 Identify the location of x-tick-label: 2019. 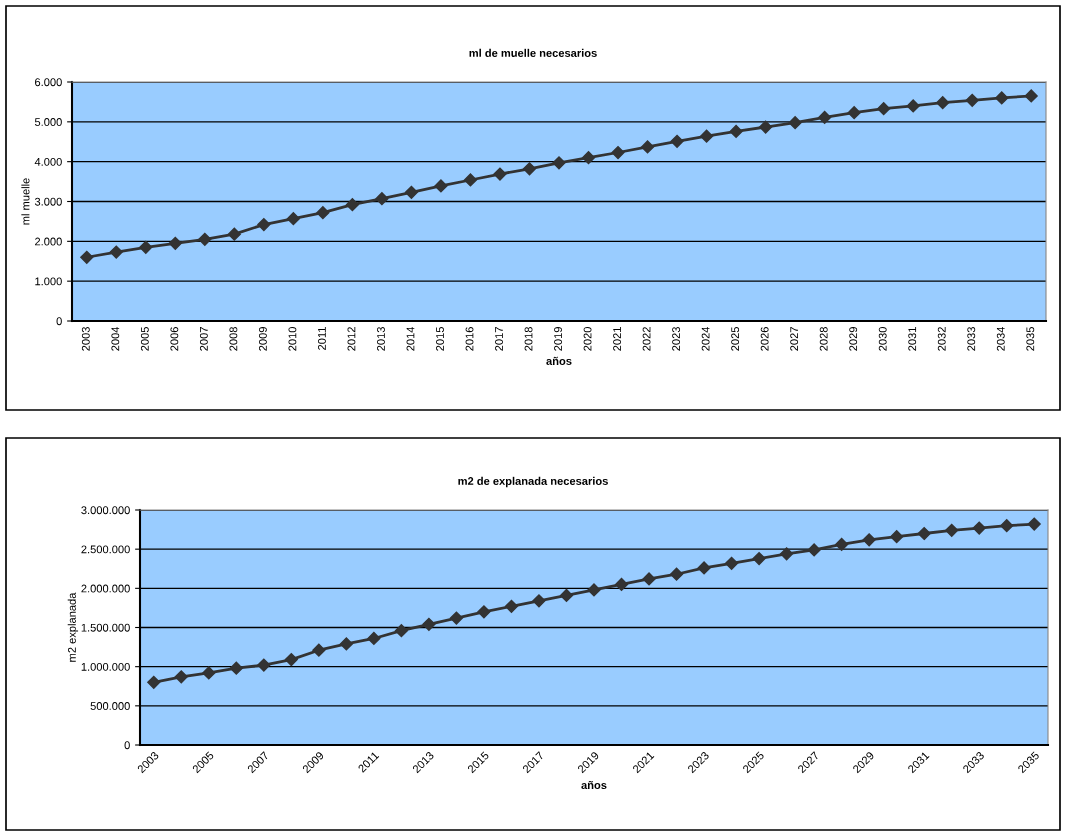
(558, 339).